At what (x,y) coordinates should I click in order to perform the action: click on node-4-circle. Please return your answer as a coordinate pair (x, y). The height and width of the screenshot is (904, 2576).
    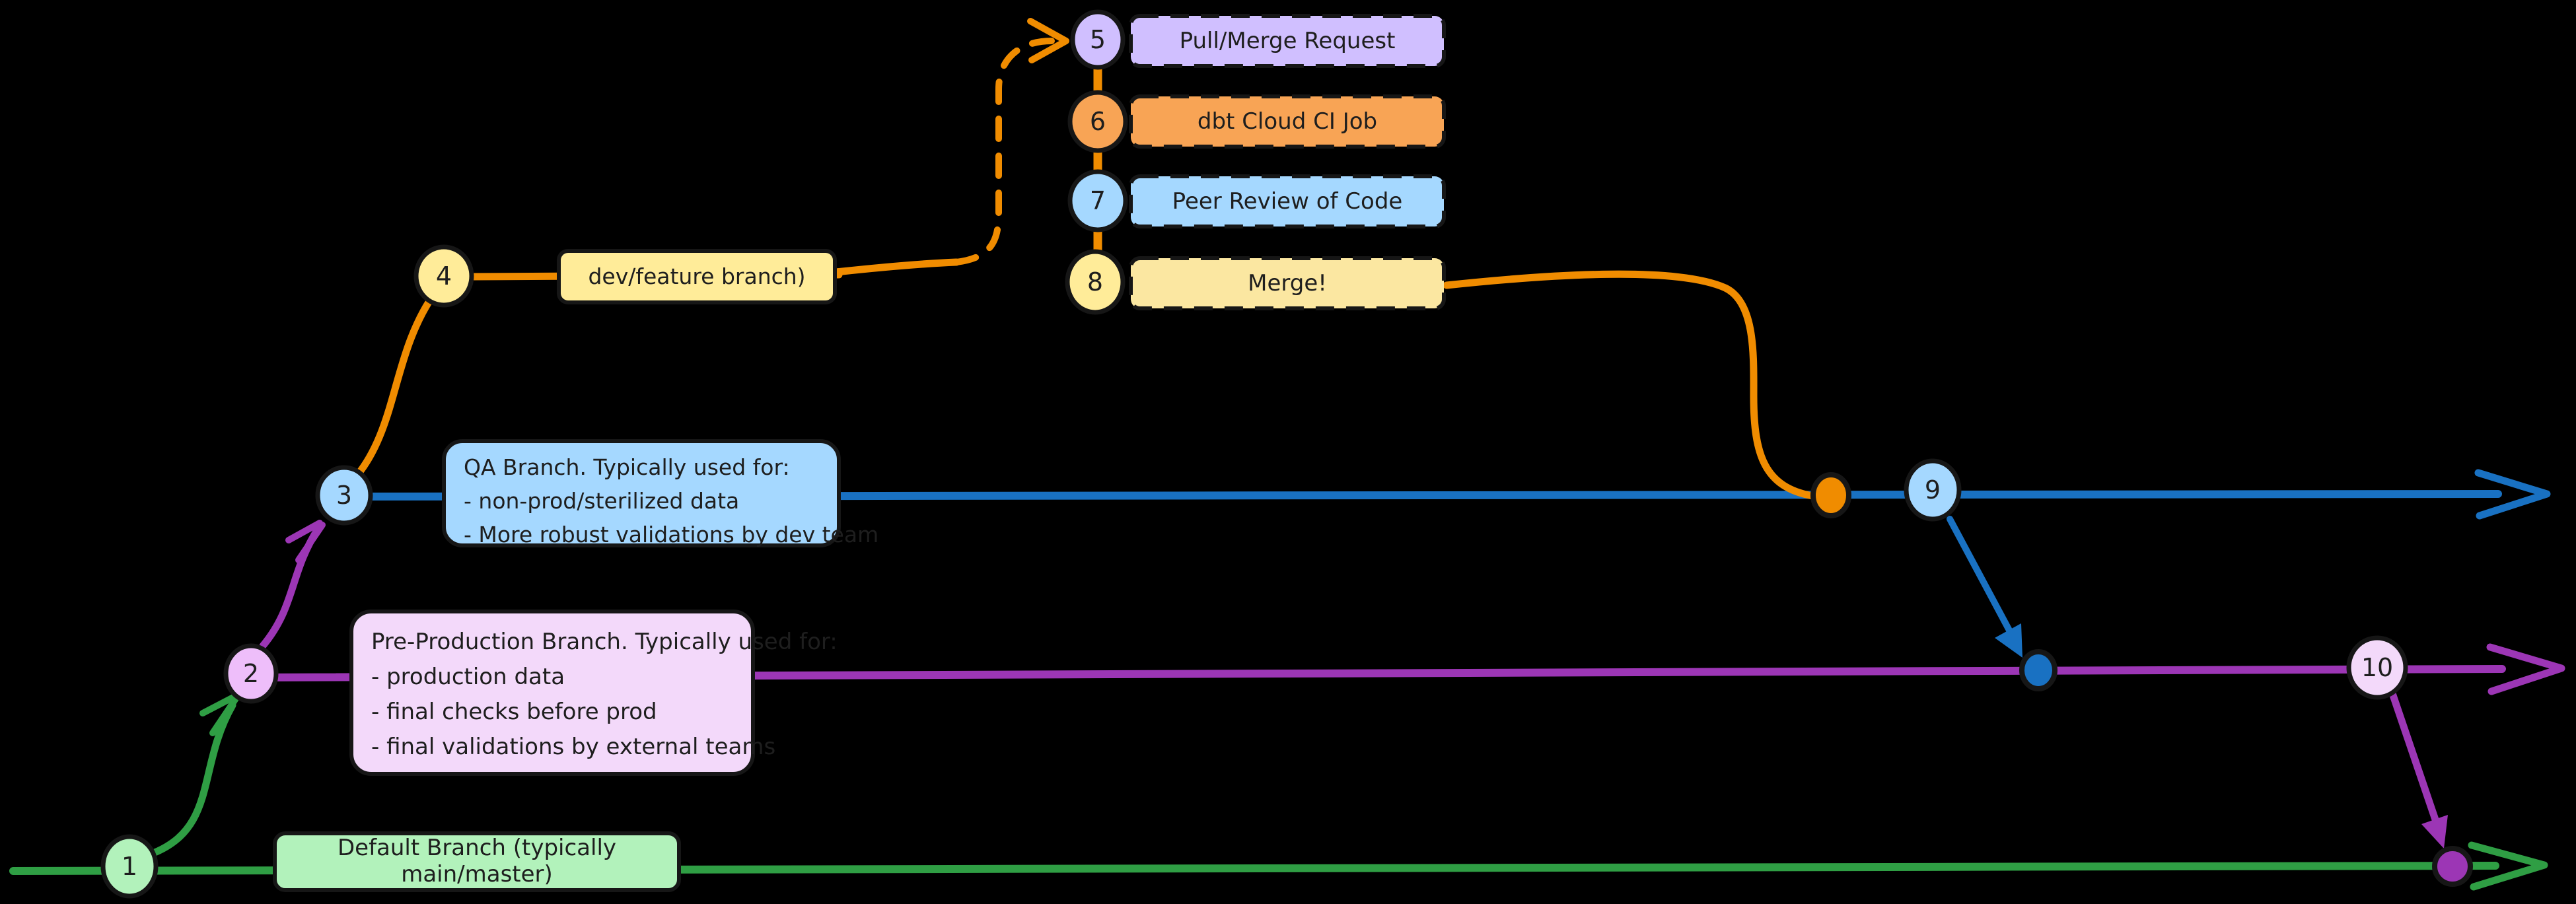
    Looking at the image, I should click on (444, 276).